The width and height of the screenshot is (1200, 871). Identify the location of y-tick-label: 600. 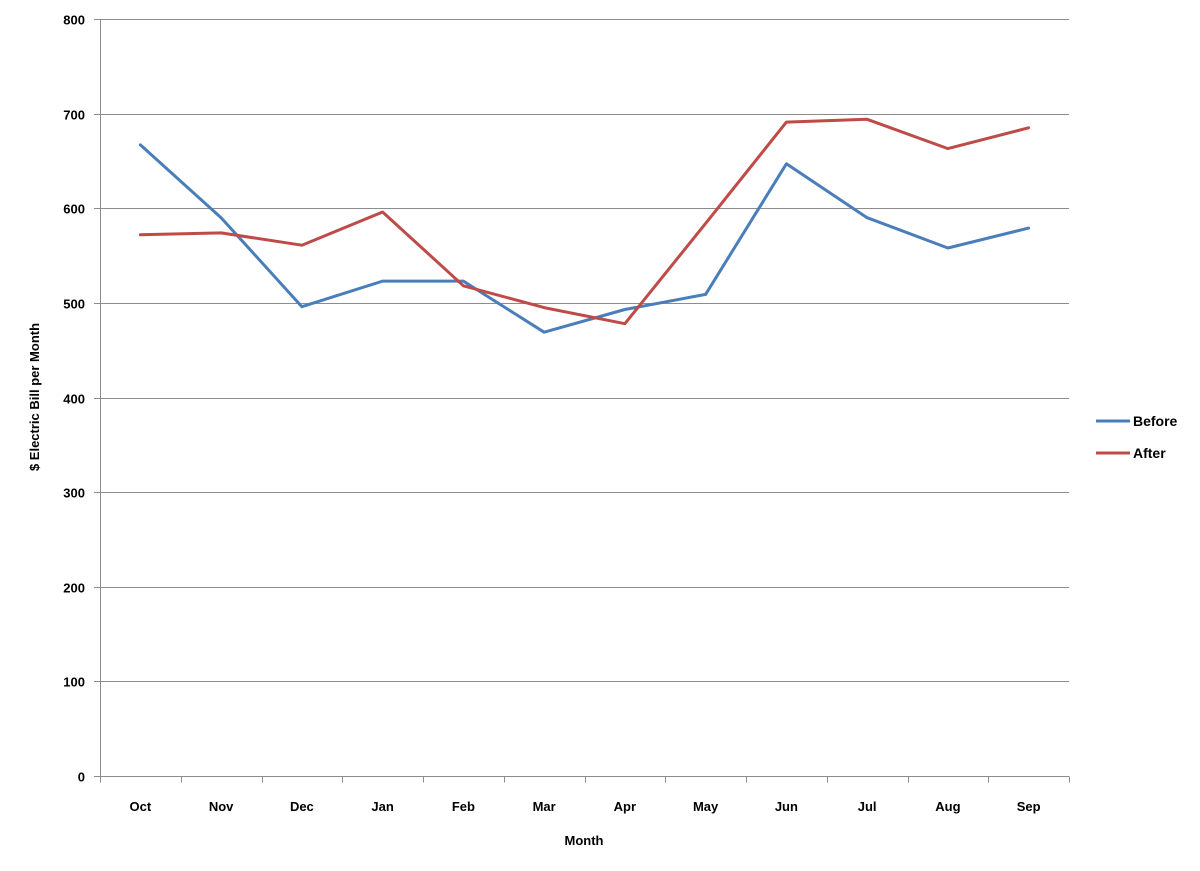
(74, 209).